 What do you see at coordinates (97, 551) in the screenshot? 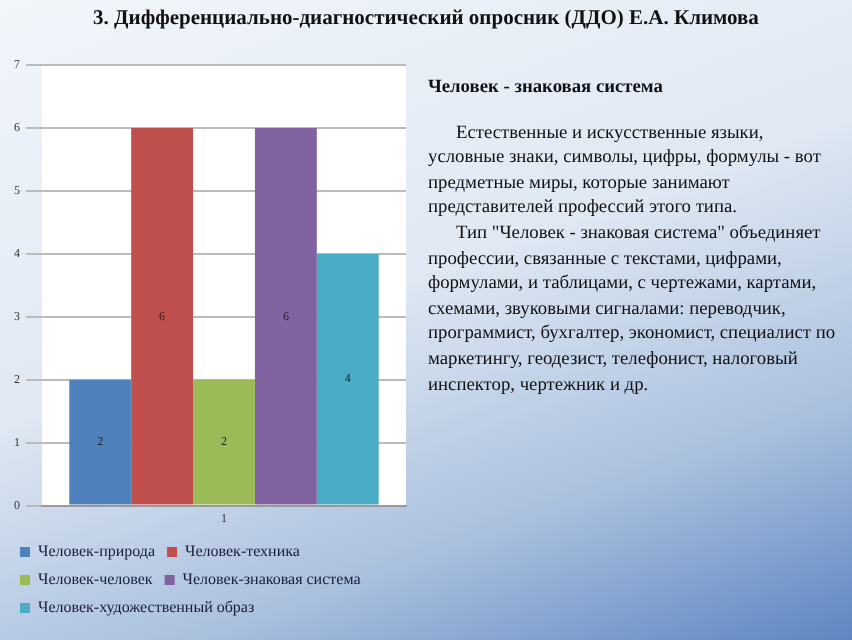
I see `legend-label: Человек-природа` at bounding box center [97, 551].